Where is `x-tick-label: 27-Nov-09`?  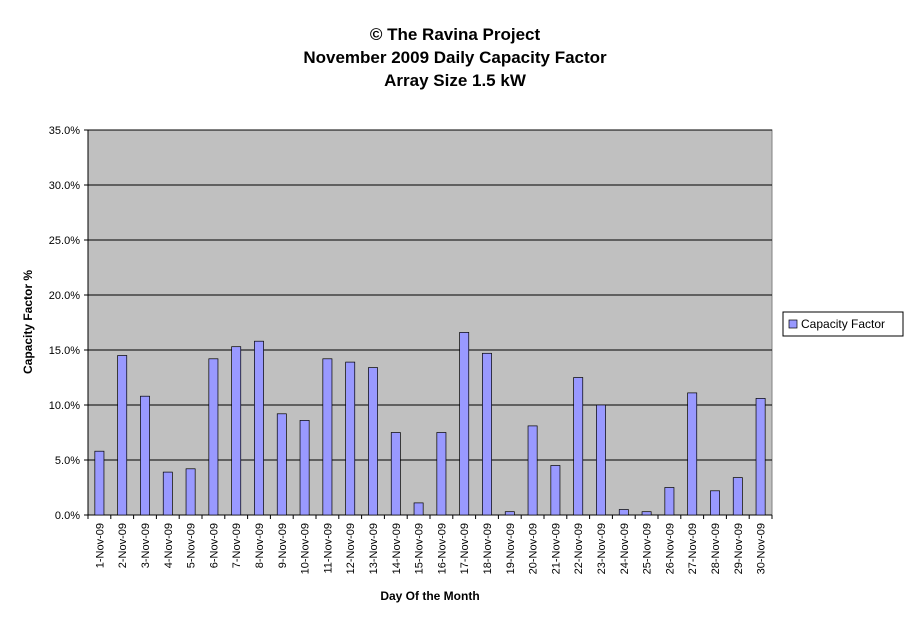
x-tick-label: 27-Nov-09 is located at coordinates (693, 548).